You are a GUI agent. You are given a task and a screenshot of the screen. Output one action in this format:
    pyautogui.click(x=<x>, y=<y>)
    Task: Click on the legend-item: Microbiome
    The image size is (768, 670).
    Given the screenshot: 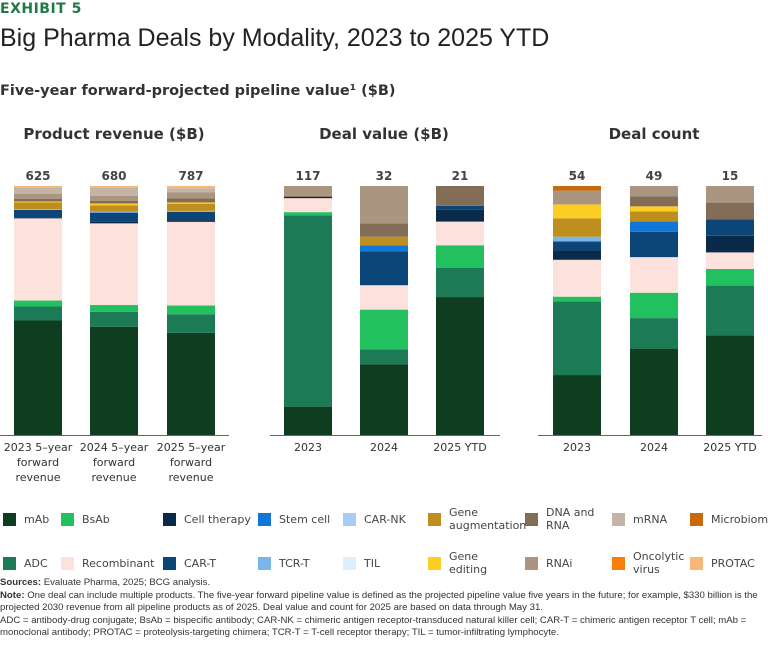 What is the action you would take?
    pyautogui.click(x=729, y=519)
    